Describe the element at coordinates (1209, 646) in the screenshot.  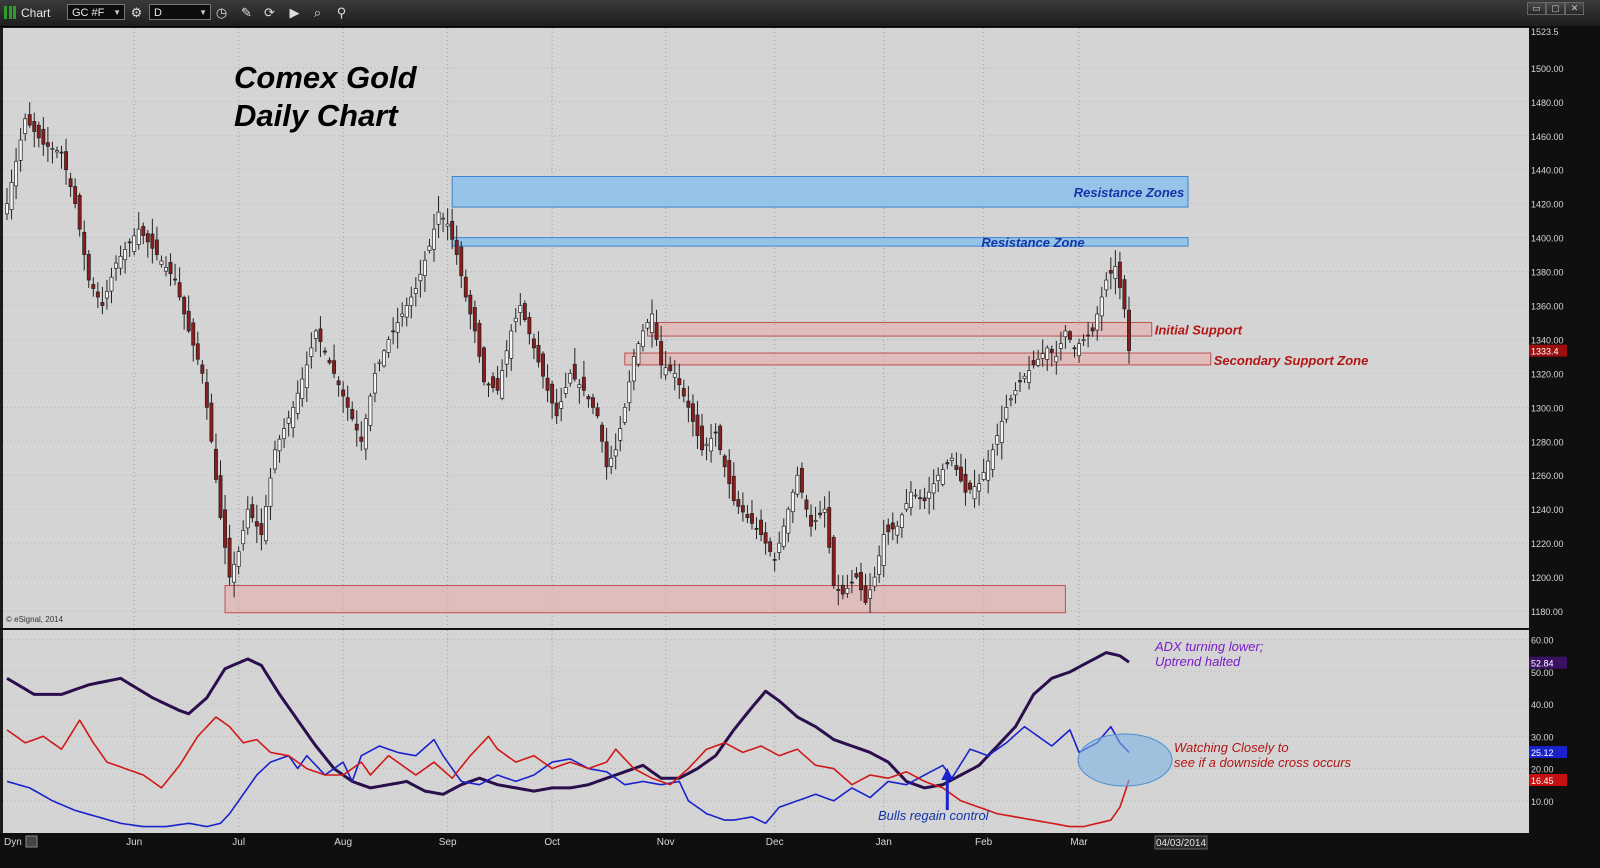
I see `adx-annotation: ADX turning lower;` at that location.